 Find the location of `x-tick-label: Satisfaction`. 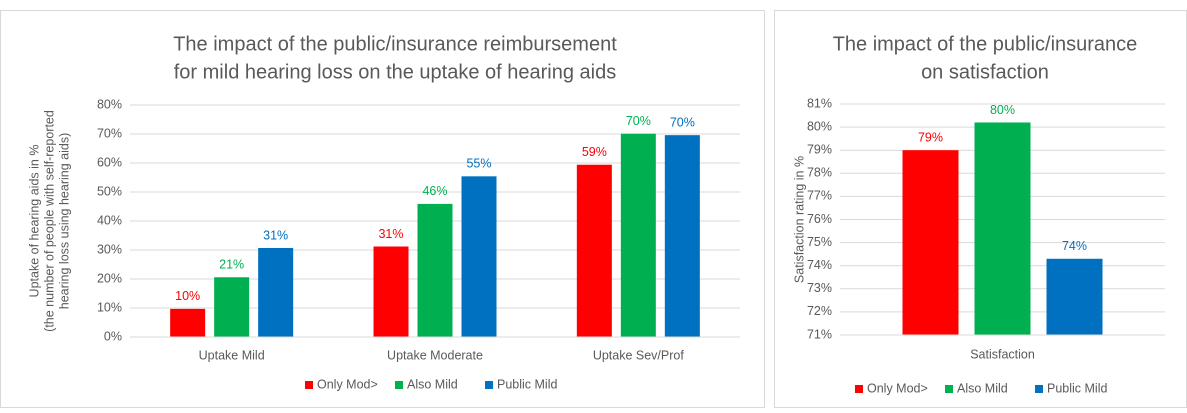

x-tick-label: Satisfaction is located at coordinates (1002, 354).